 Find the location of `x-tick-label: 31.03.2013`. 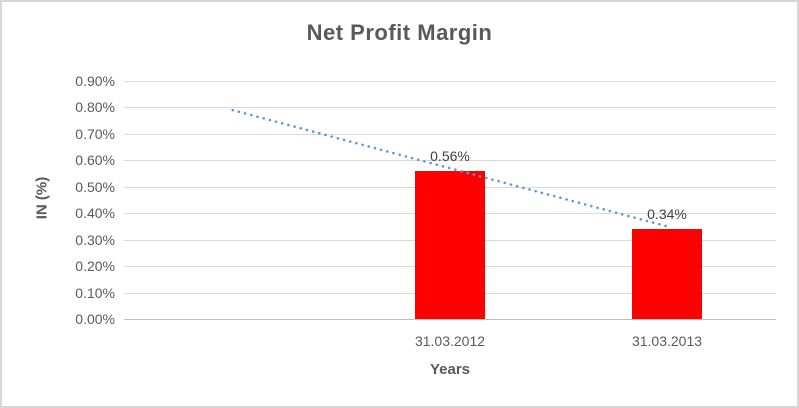

x-tick-label: 31.03.2013 is located at coordinates (667, 341).